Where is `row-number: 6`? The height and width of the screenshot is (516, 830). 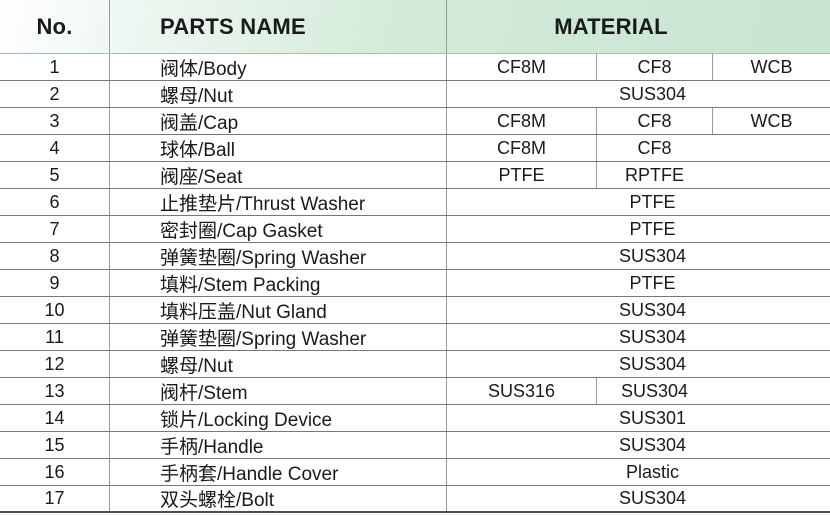
row-number: 6 is located at coordinates (55, 202).